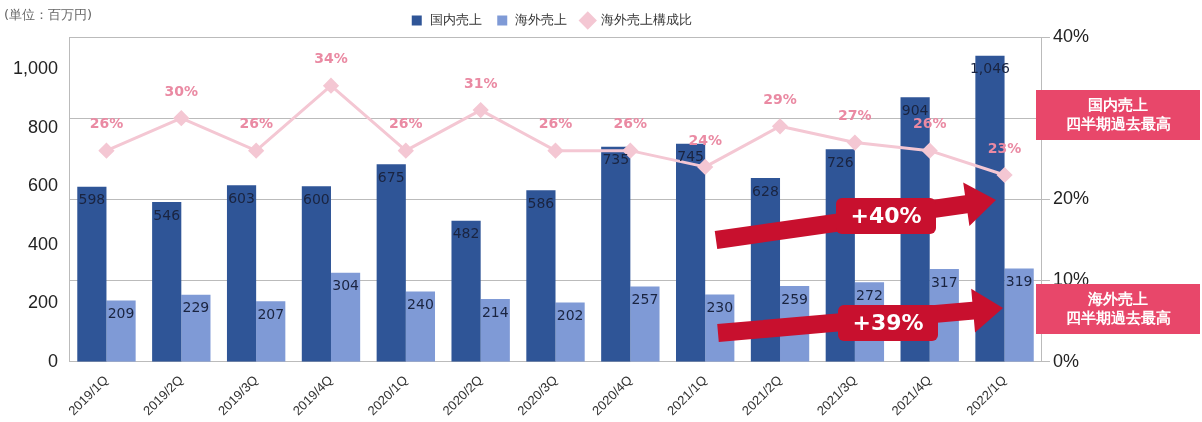  What do you see at coordinates (331, 58) in the screenshot?
I see `data-label: 34%` at bounding box center [331, 58].